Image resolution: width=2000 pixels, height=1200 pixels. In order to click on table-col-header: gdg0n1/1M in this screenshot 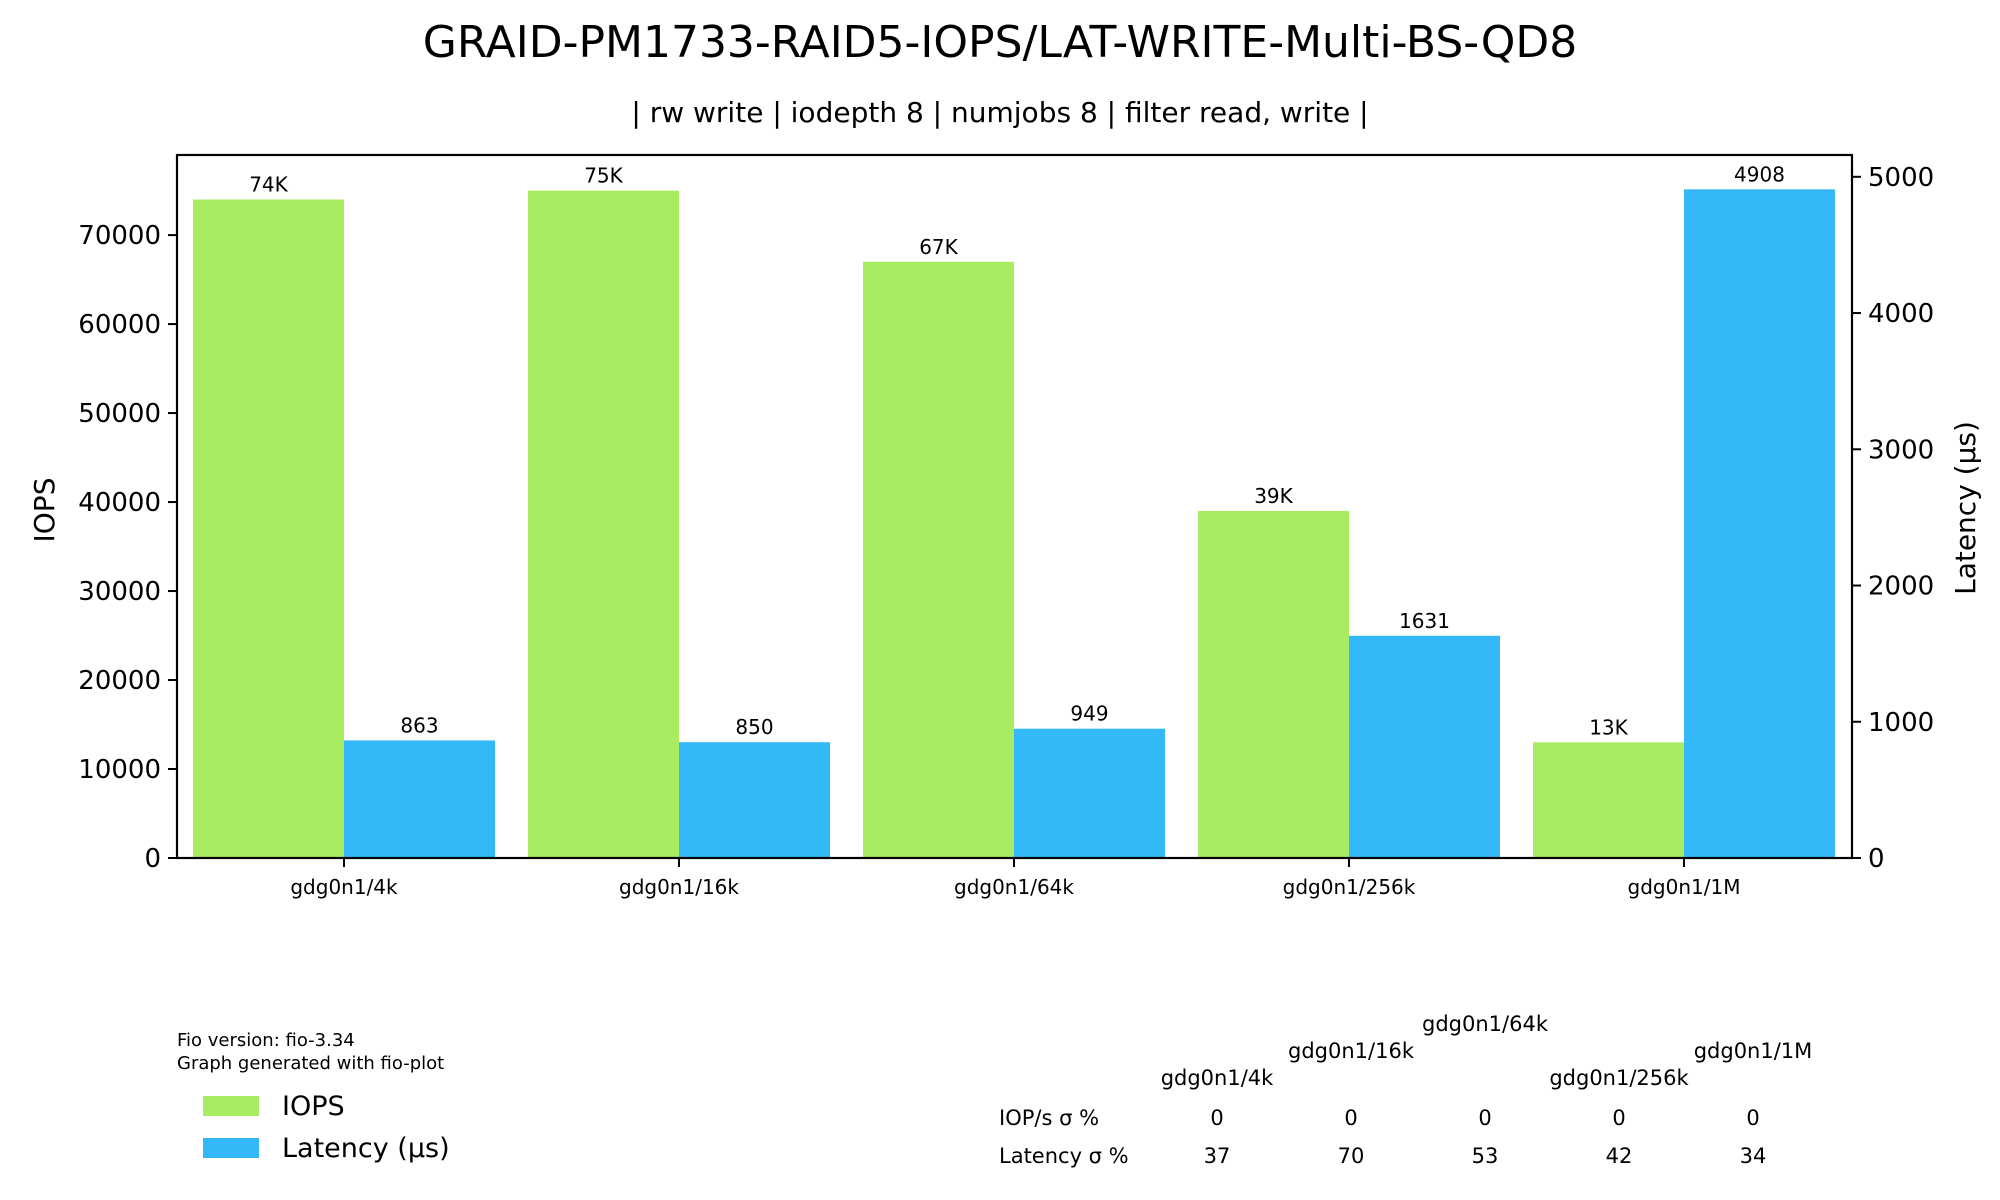, I will do `click(1753, 1051)`.